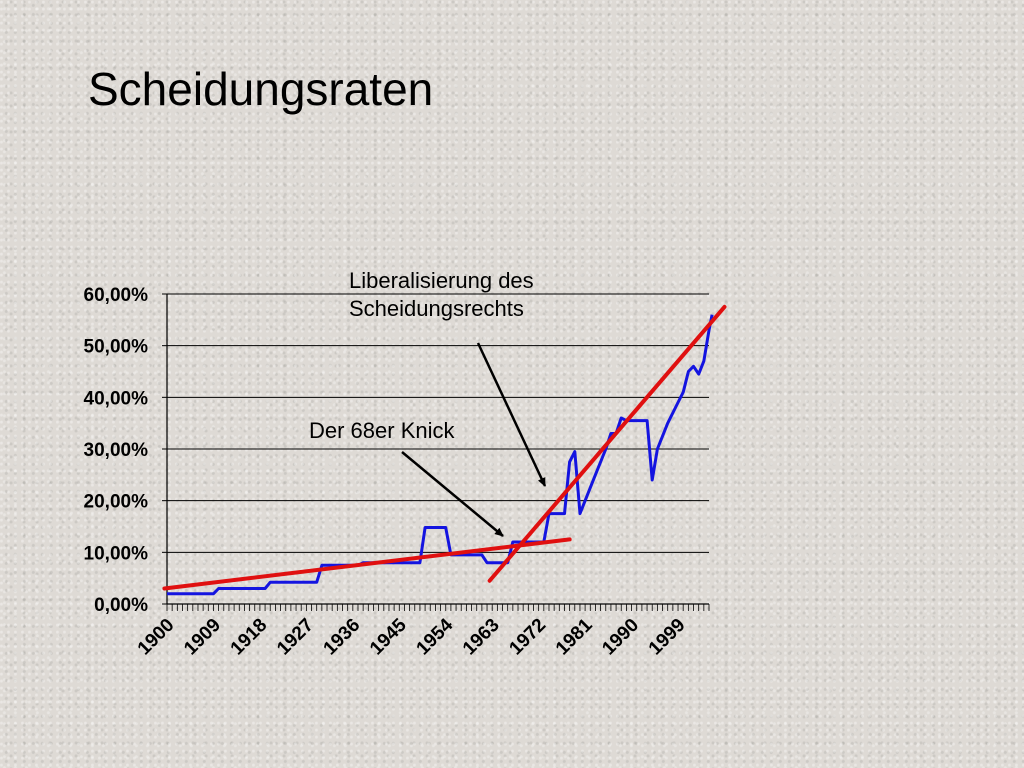 The height and width of the screenshot is (768, 1024). I want to click on annotation-liberalisierung-text: Liberalisierung des, so click(441, 280).